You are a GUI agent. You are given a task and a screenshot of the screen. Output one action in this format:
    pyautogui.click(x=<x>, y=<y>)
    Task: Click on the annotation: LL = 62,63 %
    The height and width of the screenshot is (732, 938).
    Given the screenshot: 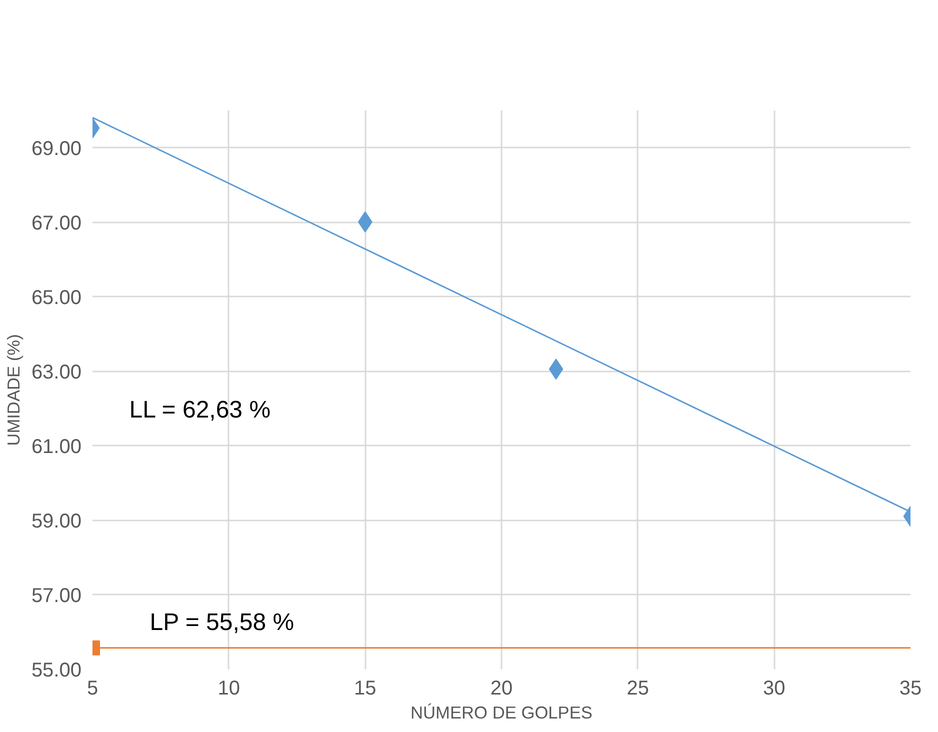 What is the action you would take?
    pyautogui.click(x=200, y=410)
    